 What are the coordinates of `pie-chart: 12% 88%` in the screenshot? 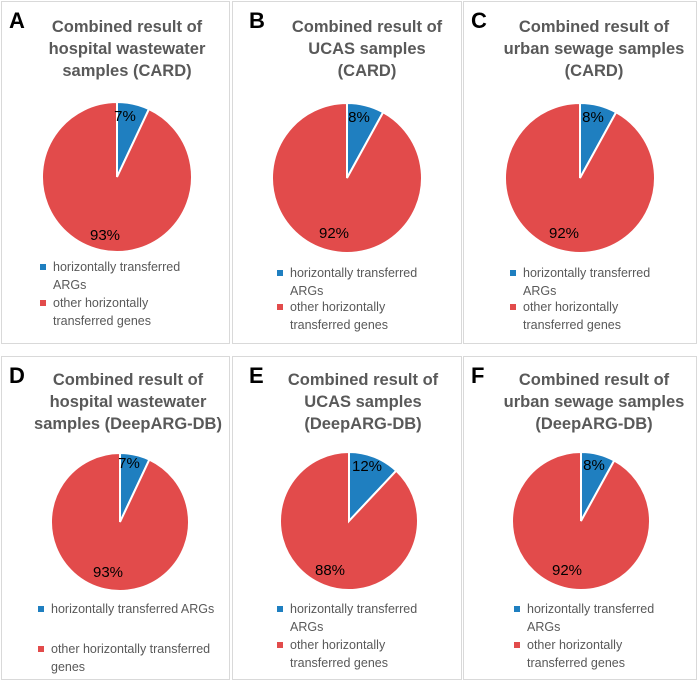 It's located at (349, 520).